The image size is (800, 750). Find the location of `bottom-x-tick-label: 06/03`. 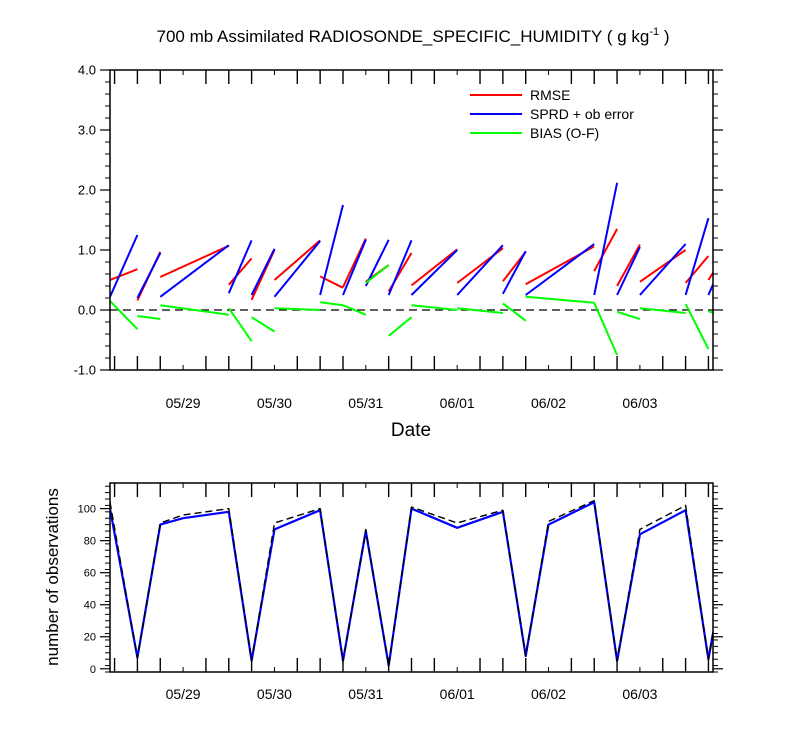

bottom-x-tick-label: 06/03 is located at coordinates (639, 694).